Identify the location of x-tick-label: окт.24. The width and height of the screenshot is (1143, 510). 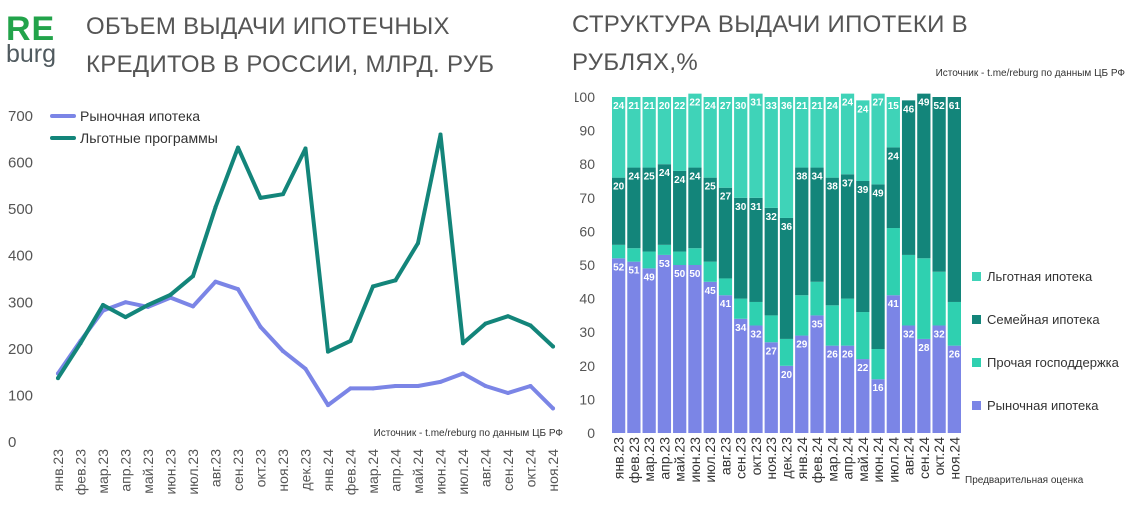
(531, 468).